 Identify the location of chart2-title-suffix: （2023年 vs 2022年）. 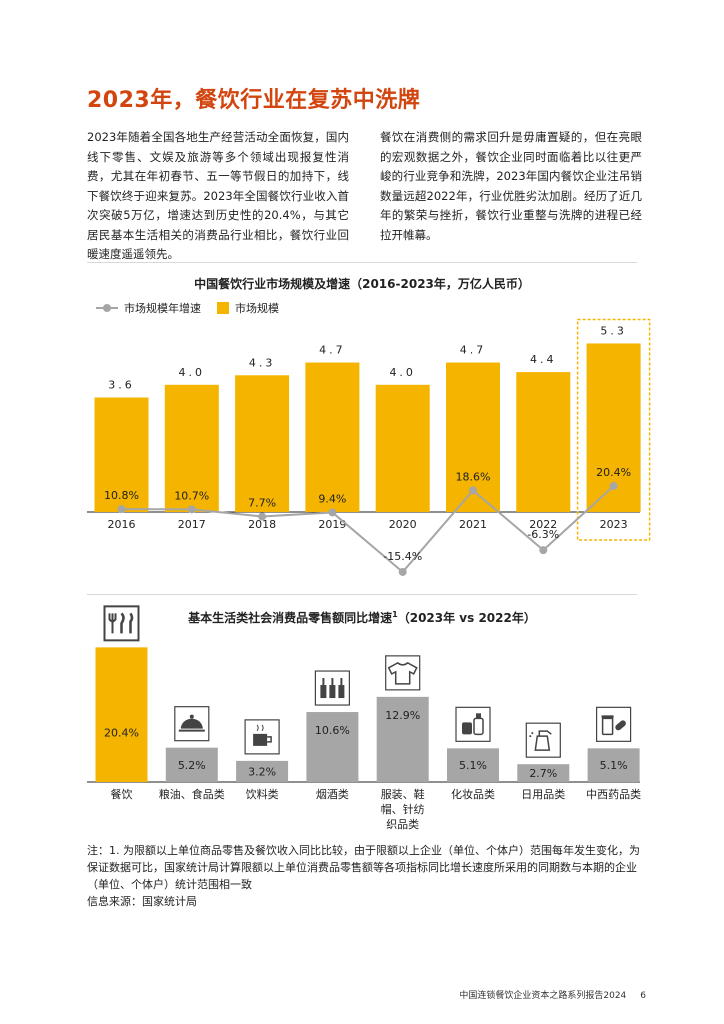
(466, 618).